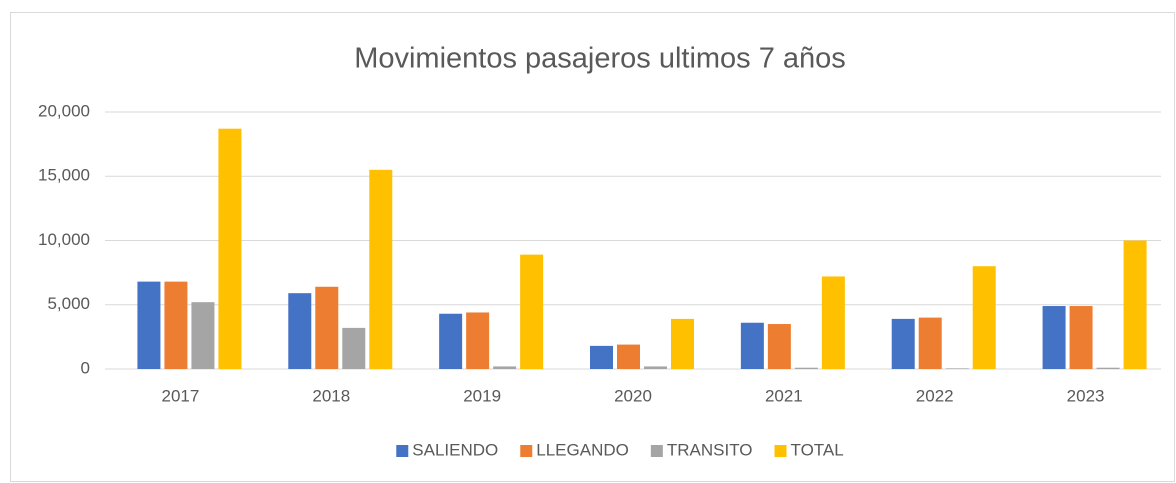 This screenshot has width=1176, height=483. What do you see at coordinates (181, 395) in the screenshot?
I see `x-tick-label: 2017` at bounding box center [181, 395].